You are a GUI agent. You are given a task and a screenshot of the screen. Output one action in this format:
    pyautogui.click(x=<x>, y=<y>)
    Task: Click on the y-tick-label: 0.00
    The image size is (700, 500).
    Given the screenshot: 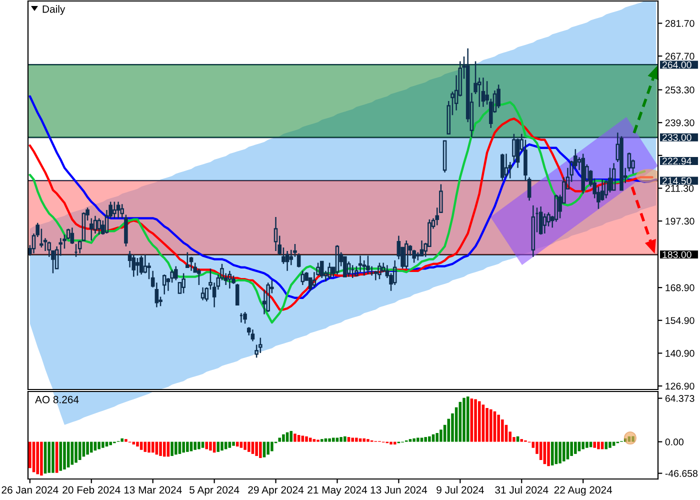 What is the action you would take?
    pyautogui.click(x=674, y=442)
    